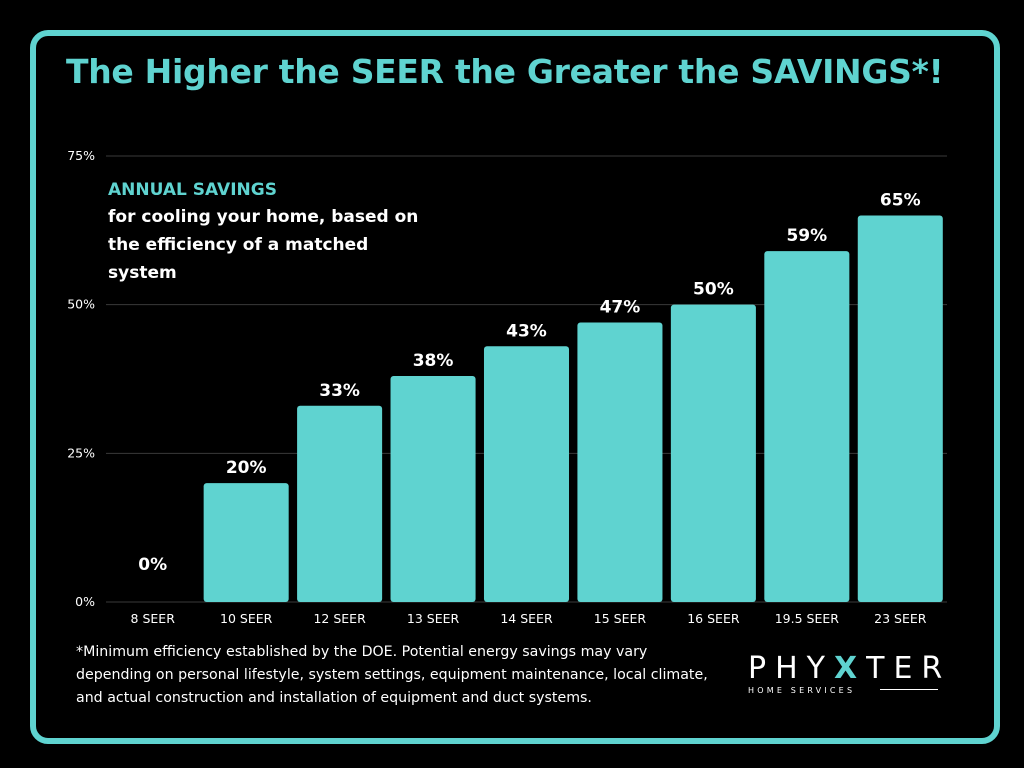 The width and height of the screenshot is (1024, 768). I want to click on y-tick-label: 0%, so click(85, 601).